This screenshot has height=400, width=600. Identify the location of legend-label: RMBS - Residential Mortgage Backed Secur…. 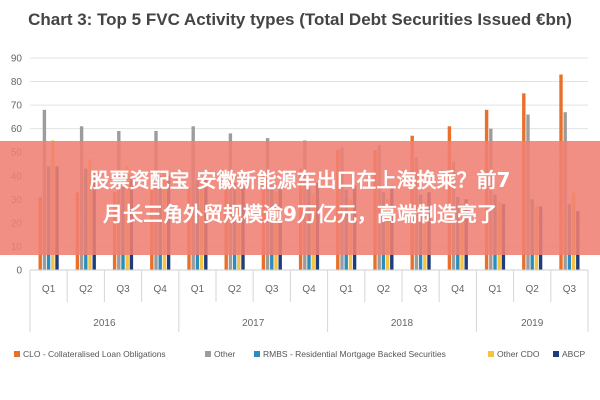
(354, 354).